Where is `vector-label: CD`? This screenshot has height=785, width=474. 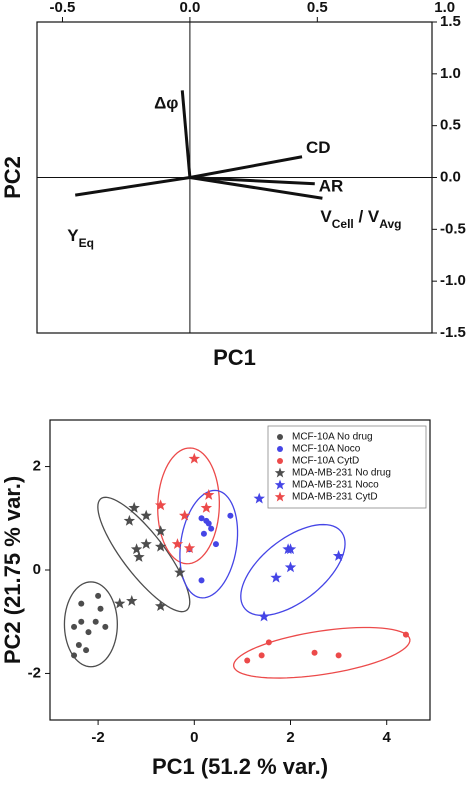
vector-label: CD is located at coordinates (318, 147).